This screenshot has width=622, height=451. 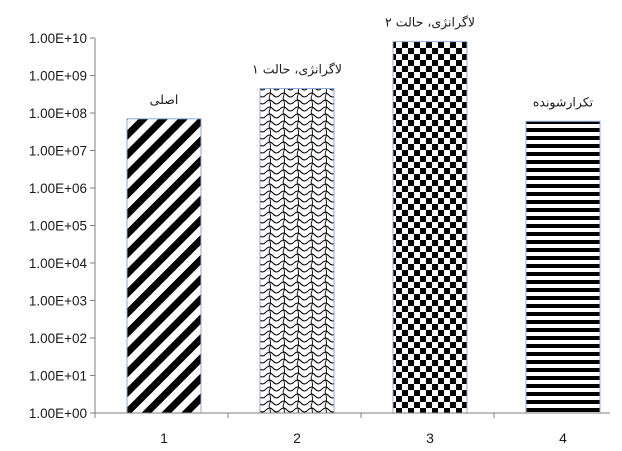 What do you see at coordinates (297, 70) in the screenshot?
I see `data-label-2: لاگرانژی، حالت ۱` at bounding box center [297, 70].